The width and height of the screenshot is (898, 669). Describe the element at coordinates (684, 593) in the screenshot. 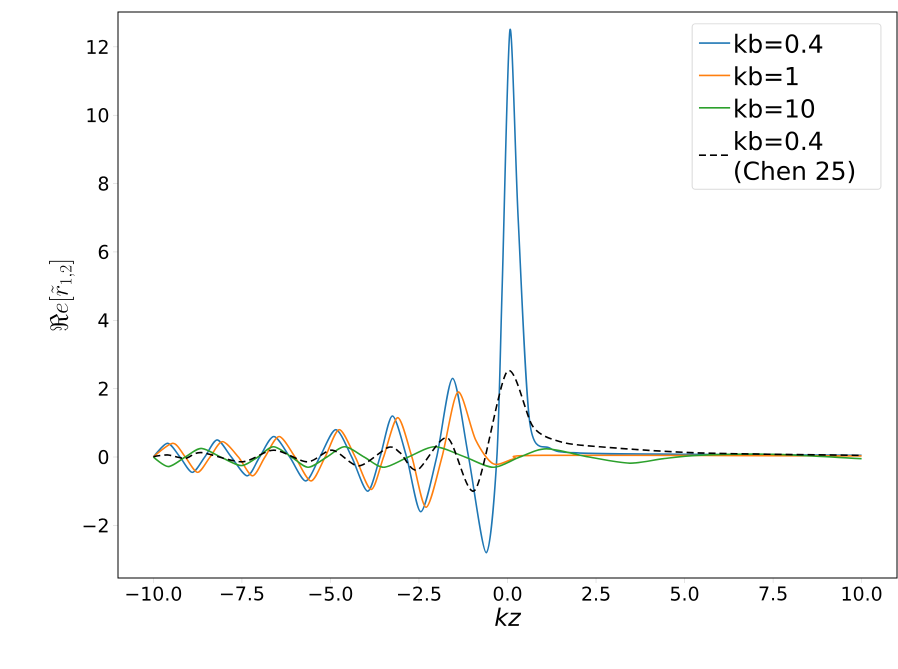

I see `x-tick-label: 5.0` at that location.